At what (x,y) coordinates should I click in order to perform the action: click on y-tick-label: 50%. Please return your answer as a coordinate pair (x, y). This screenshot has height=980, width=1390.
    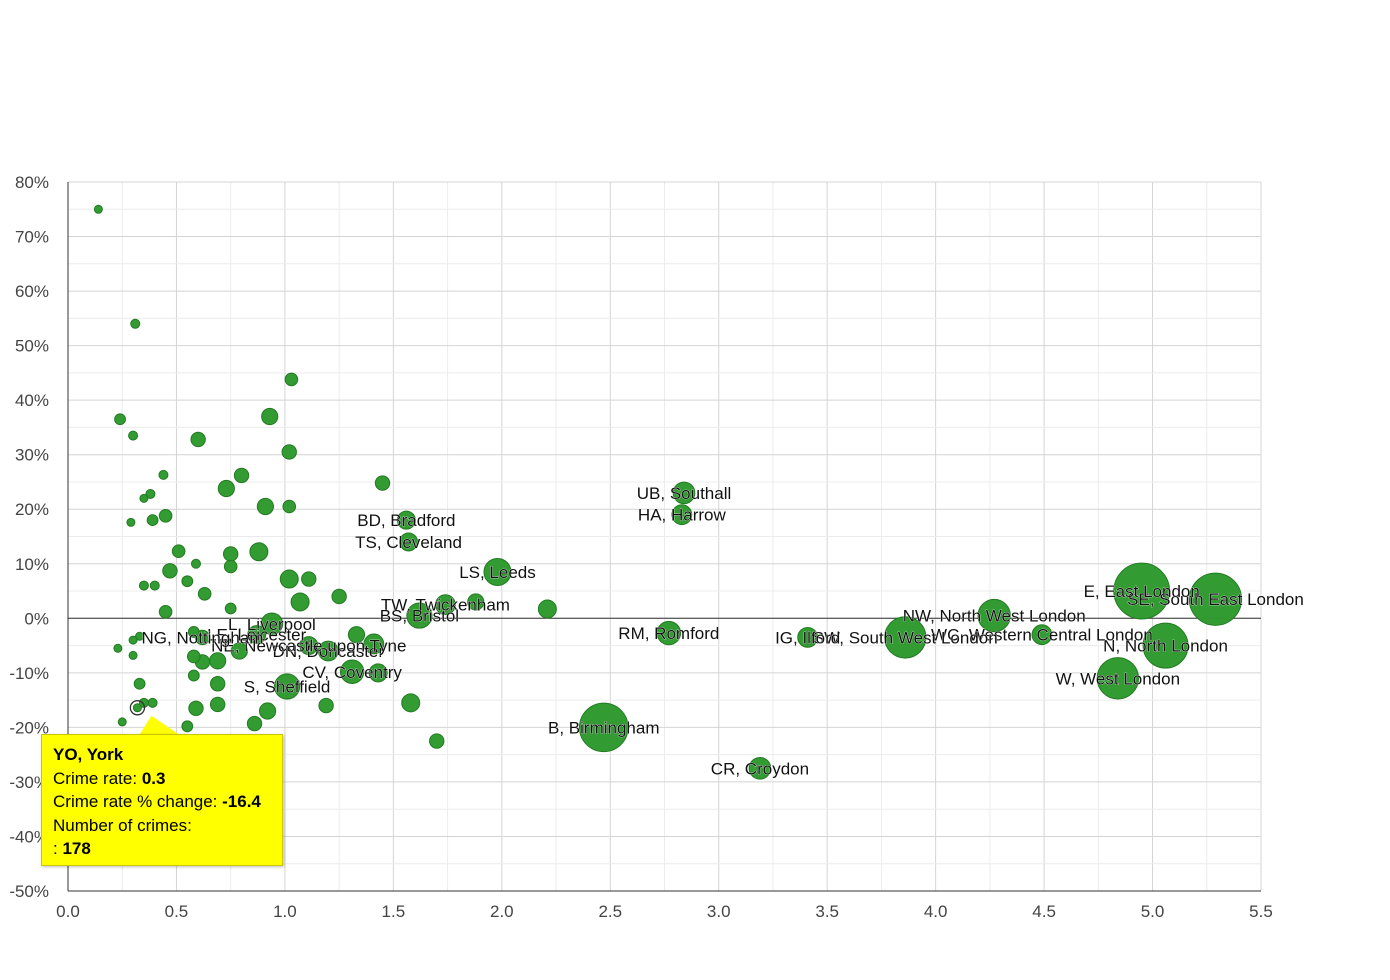
    Looking at the image, I should click on (32, 346).